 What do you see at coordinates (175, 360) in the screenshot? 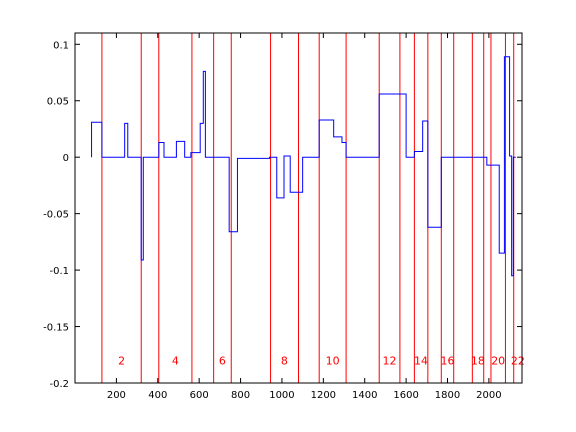
I see `segment-label: 4` at bounding box center [175, 360].